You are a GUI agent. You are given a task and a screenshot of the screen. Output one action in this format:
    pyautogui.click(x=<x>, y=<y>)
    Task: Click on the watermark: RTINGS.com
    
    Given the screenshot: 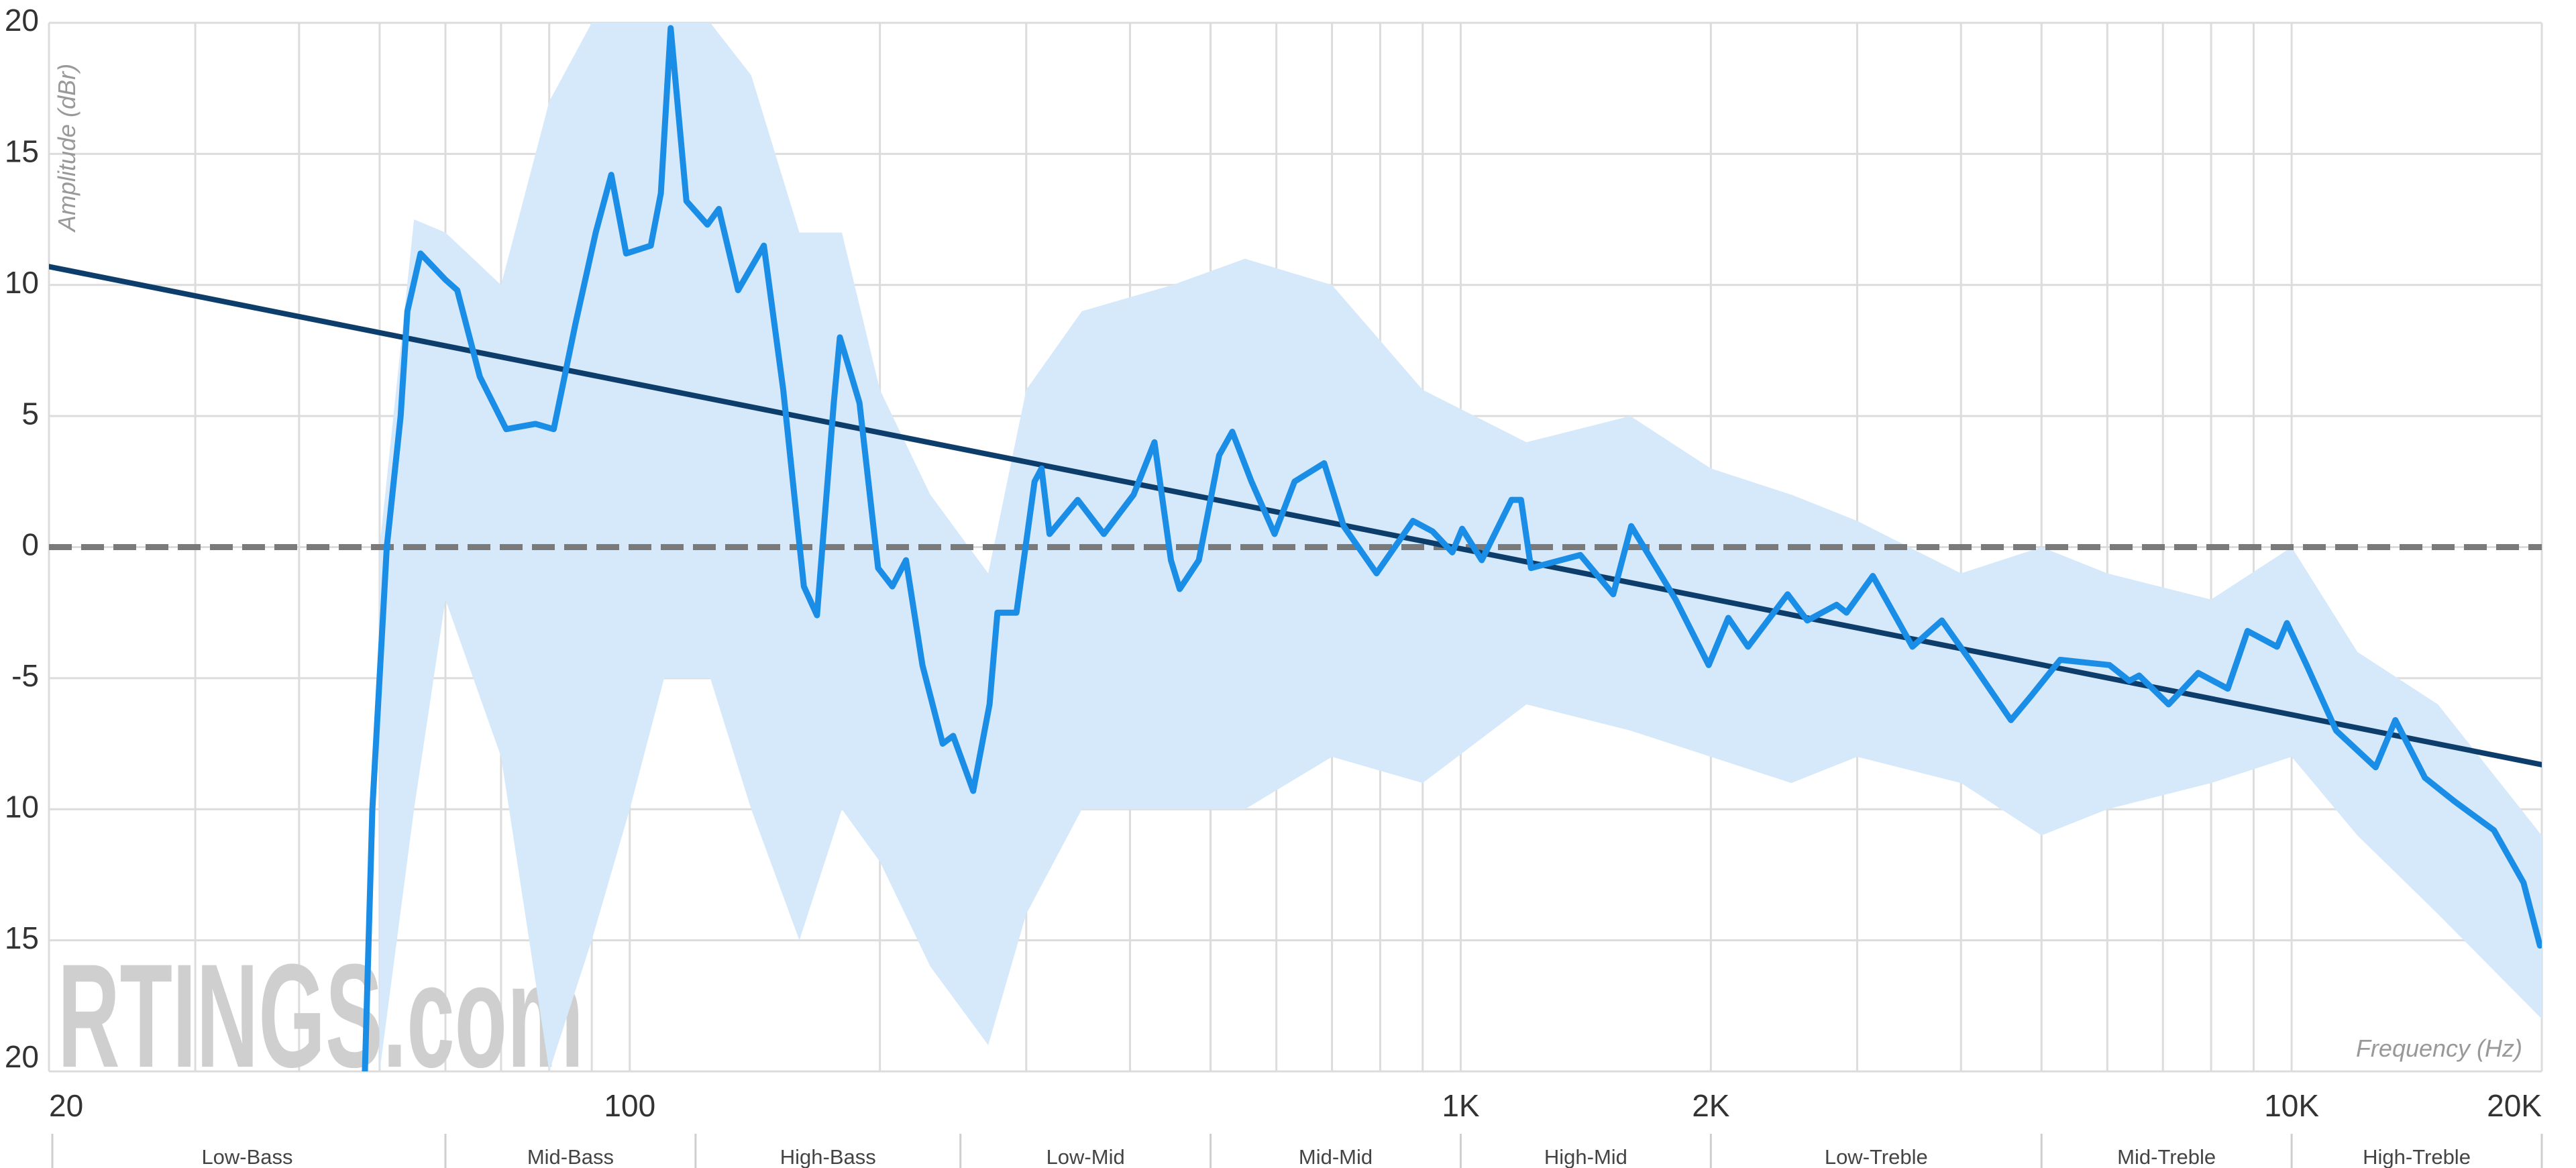 What is the action you would take?
    pyautogui.click(x=321, y=1015)
    